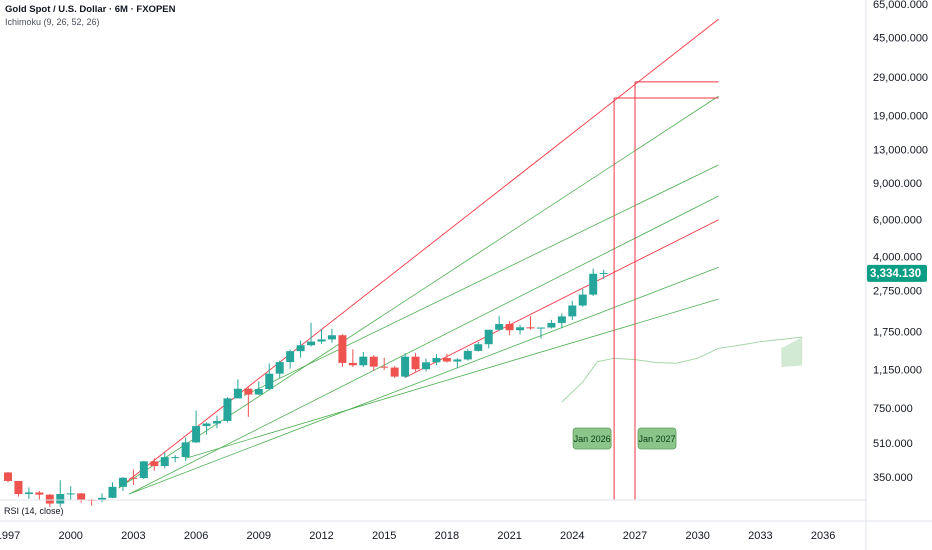 The image size is (932, 550). Describe the element at coordinates (897, 221) in the screenshot. I see `y-tick-label: 6,000.000` at that location.